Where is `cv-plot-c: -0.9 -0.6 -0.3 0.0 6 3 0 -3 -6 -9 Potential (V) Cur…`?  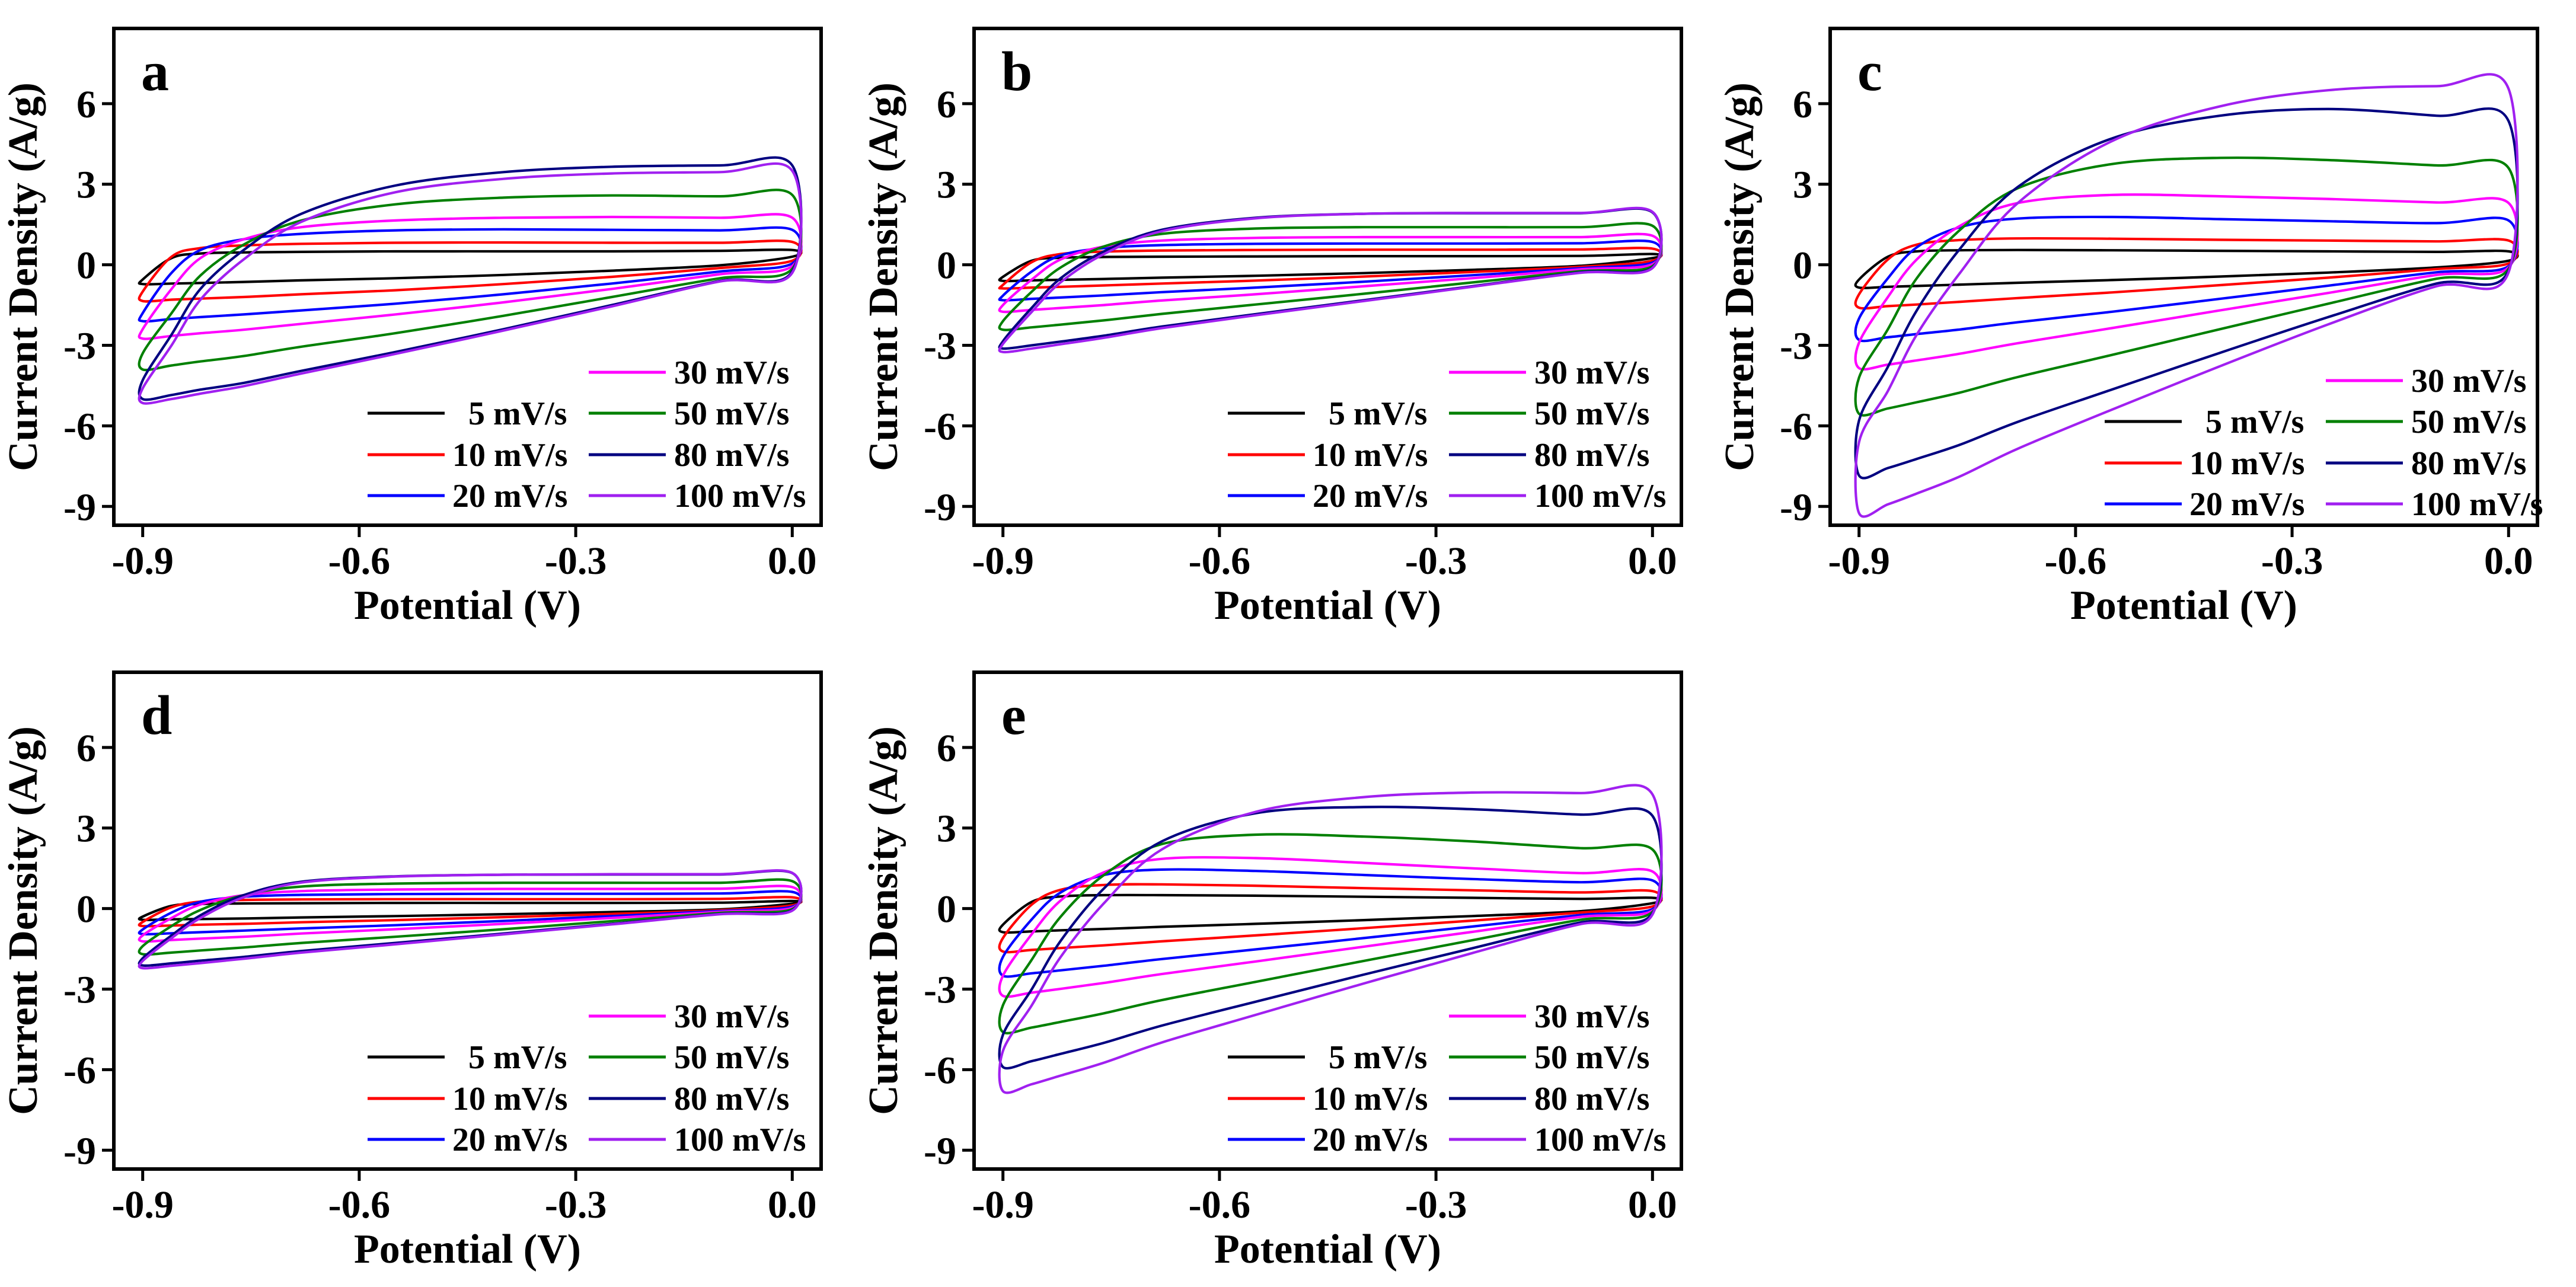
cv-plot-c: -0.9 -0.6 -0.3 0.0 6 3 0 -3 -6 -9 Potential (V) Cur… is located at coordinates (2130, 327).